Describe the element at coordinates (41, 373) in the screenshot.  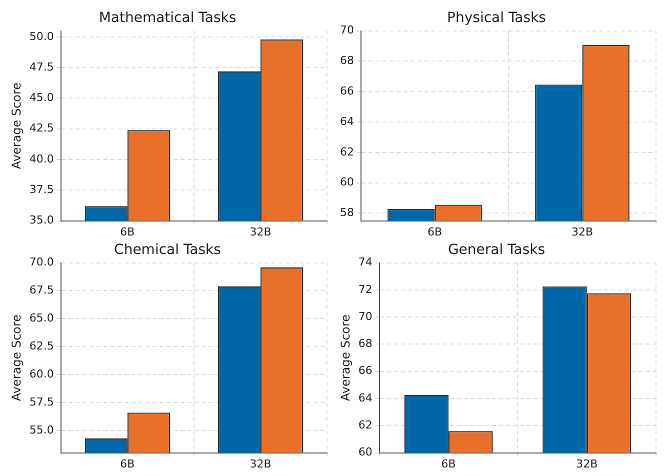
I see `y-tick-label: 60.0` at that location.